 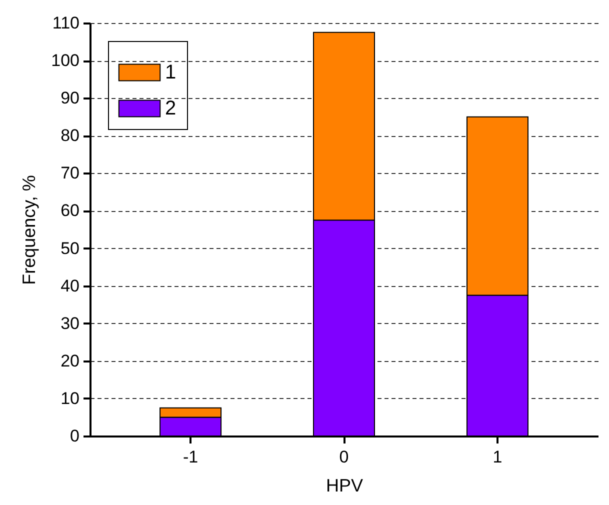 I want to click on y-tick-label: 0, so click(x=75, y=436).